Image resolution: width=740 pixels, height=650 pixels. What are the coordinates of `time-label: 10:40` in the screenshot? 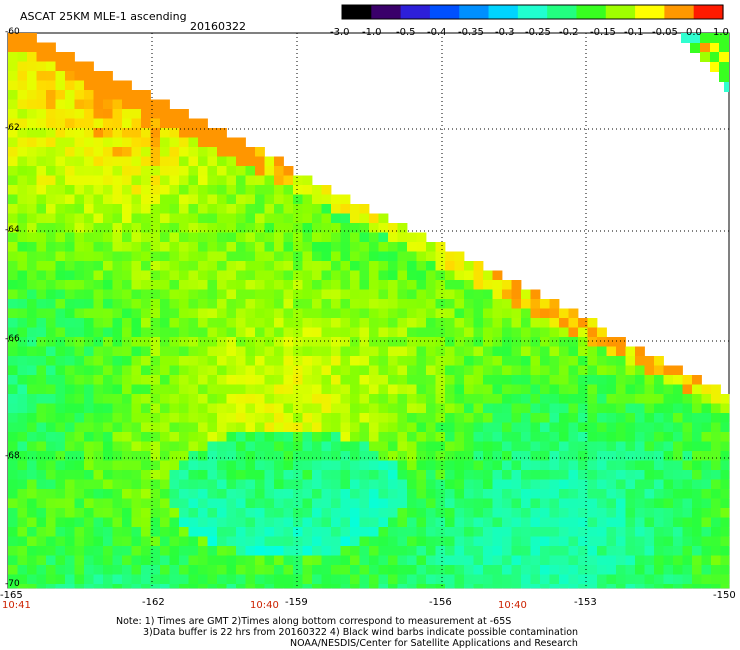 It's located at (264, 605).